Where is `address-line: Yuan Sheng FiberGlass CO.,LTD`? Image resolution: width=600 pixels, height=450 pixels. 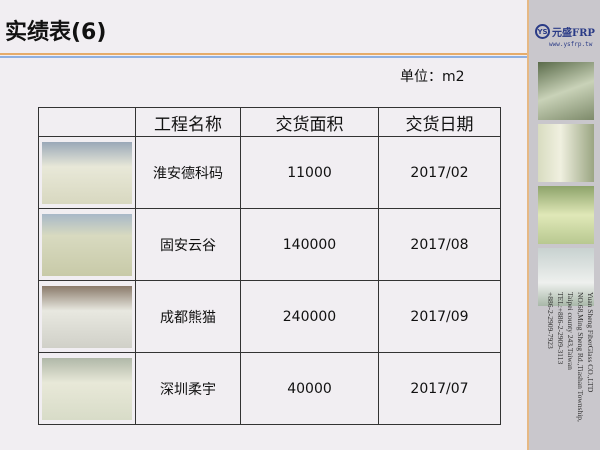 address-line: Yuan Sheng FiberGlass CO.,LTD is located at coordinates (590, 342).